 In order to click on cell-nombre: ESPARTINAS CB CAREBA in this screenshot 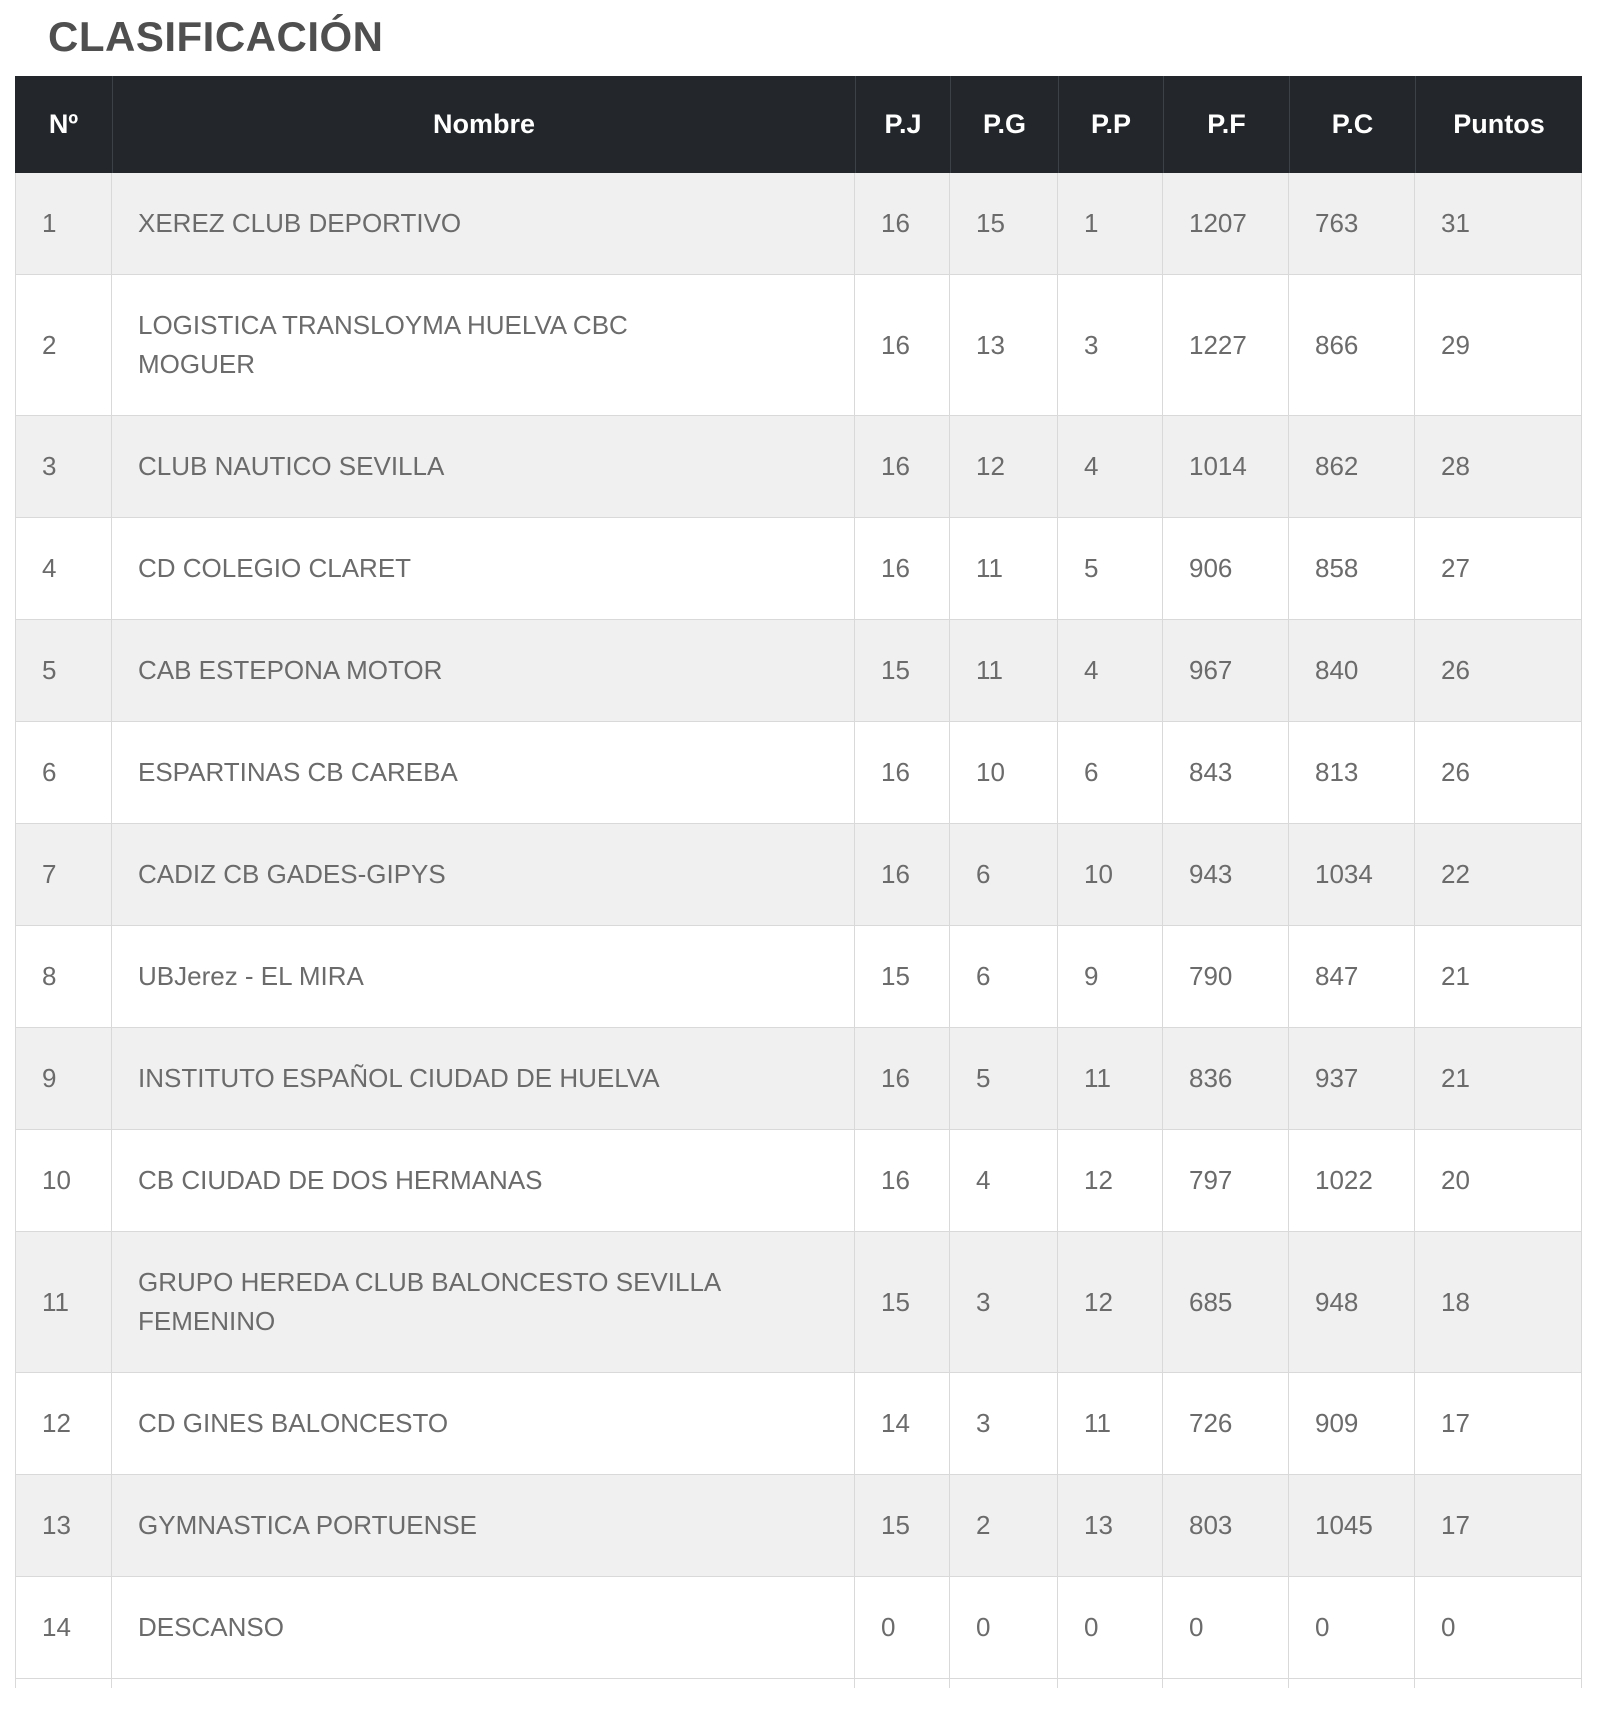, I will do `click(483, 773)`.